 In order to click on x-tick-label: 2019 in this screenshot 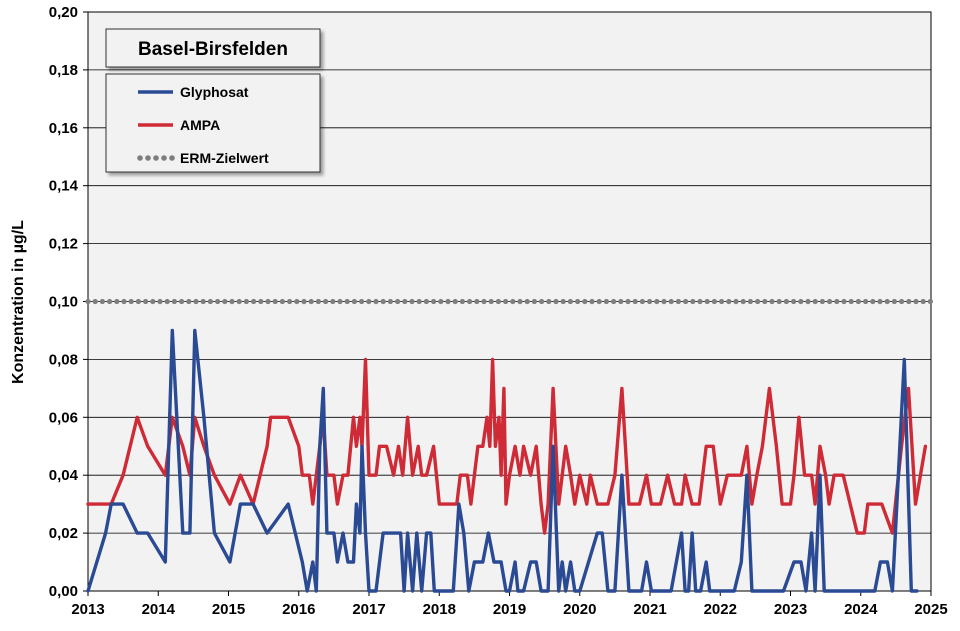, I will do `click(509, 609)`.